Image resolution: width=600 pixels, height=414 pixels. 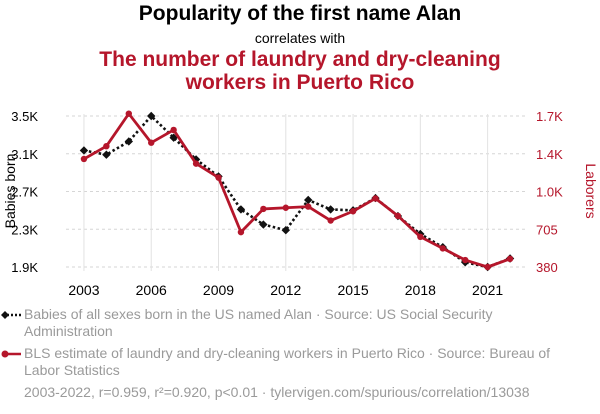 I want to click on left-tick-label: 3.1K, so click(x=24, y=154).